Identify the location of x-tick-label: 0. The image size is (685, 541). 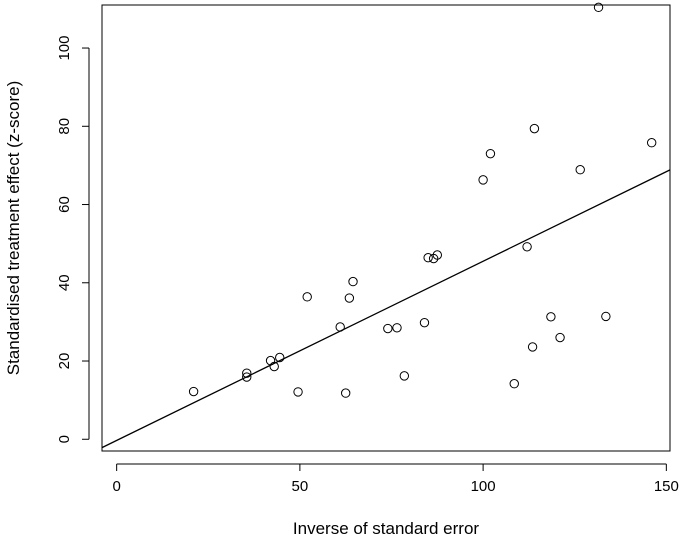
(116, 486).